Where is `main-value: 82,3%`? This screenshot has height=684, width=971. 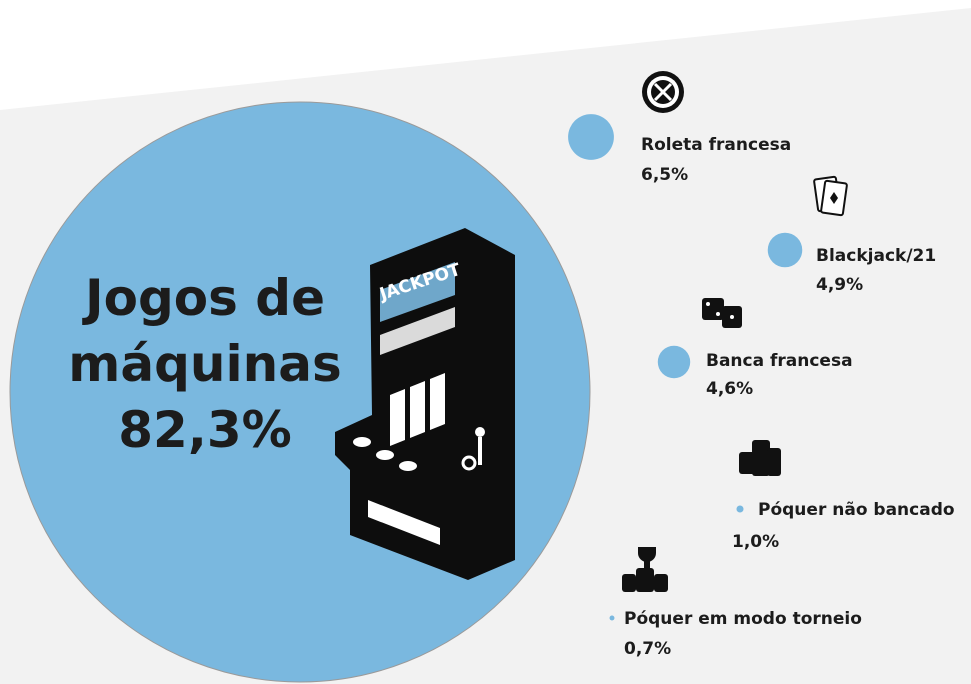
main-value: 82,3% is located at coordinates (205, 430).